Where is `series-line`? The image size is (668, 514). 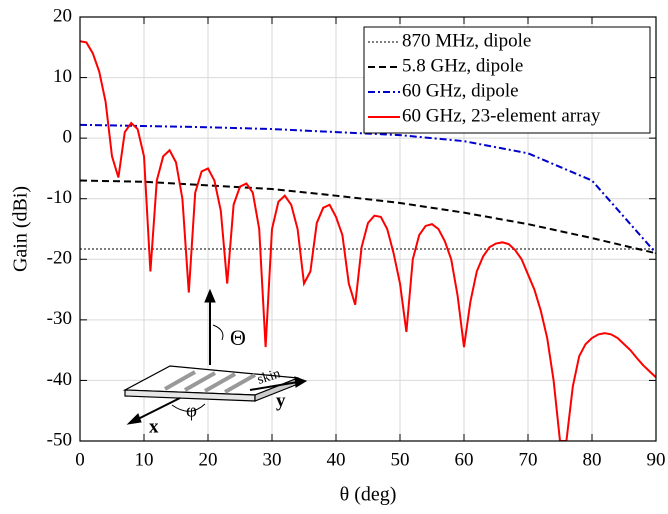
series-line is located at coordinates (368, 217).